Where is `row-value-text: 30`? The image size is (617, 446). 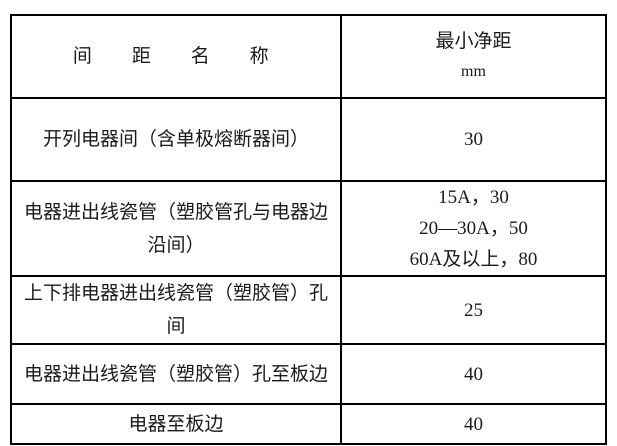 row-value-text: 30 is located at coordinates (473, 139).